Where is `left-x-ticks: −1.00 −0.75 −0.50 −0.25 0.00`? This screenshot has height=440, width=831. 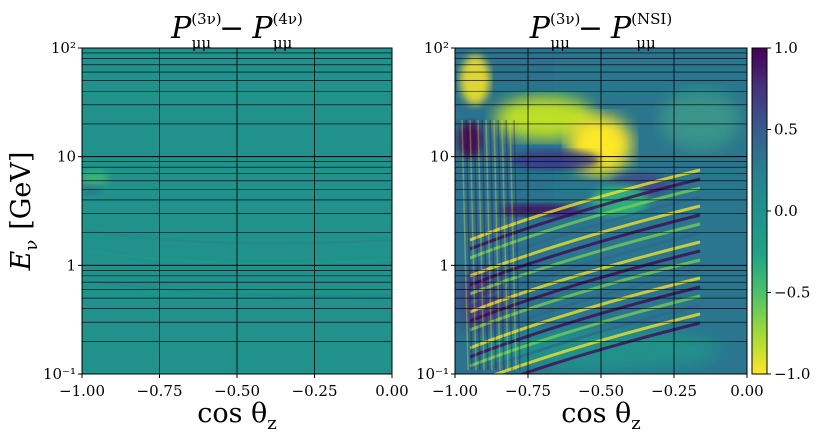
left-x-ticks: −1.00 −0.75 −0.50 −0.25 0.00 is located at coordinates (234, 387).